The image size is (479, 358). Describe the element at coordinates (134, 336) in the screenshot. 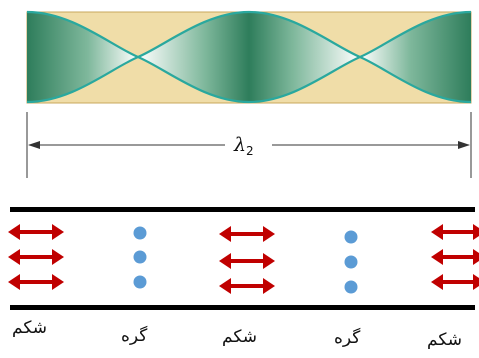

I see `label-node-1: گره` at that location.